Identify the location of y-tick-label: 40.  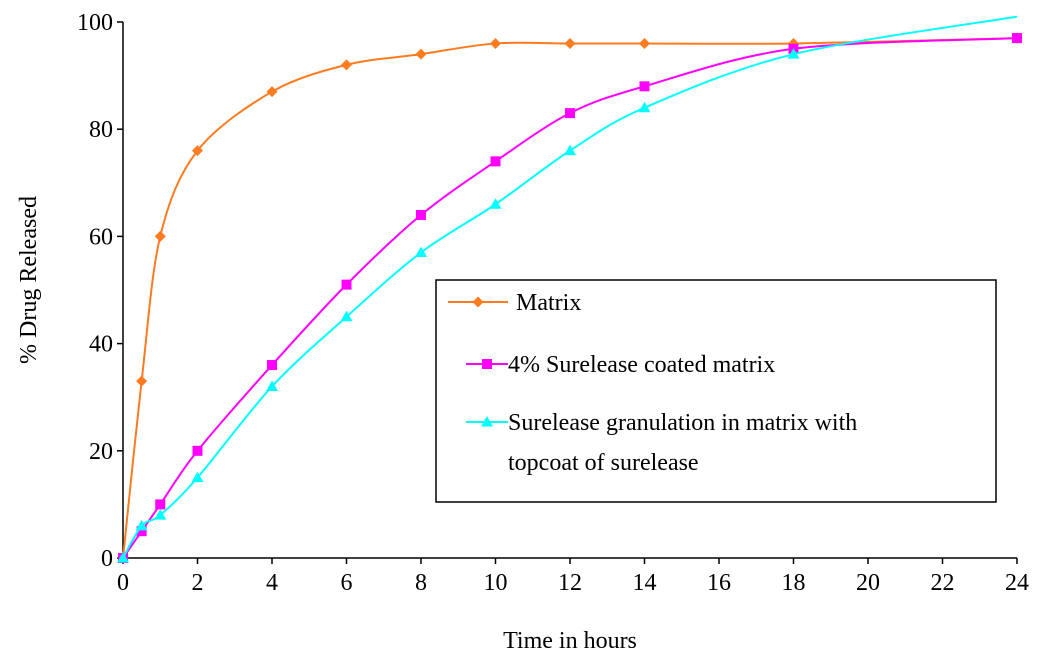
(101, 345).